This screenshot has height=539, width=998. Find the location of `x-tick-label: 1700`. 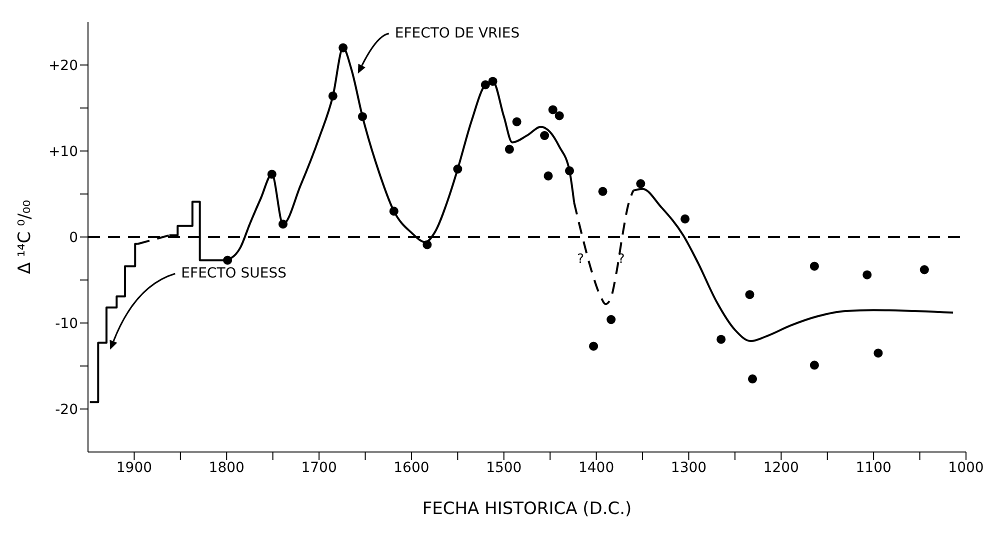

x-tick-label: 1700 is located at coordinates (319, 468).